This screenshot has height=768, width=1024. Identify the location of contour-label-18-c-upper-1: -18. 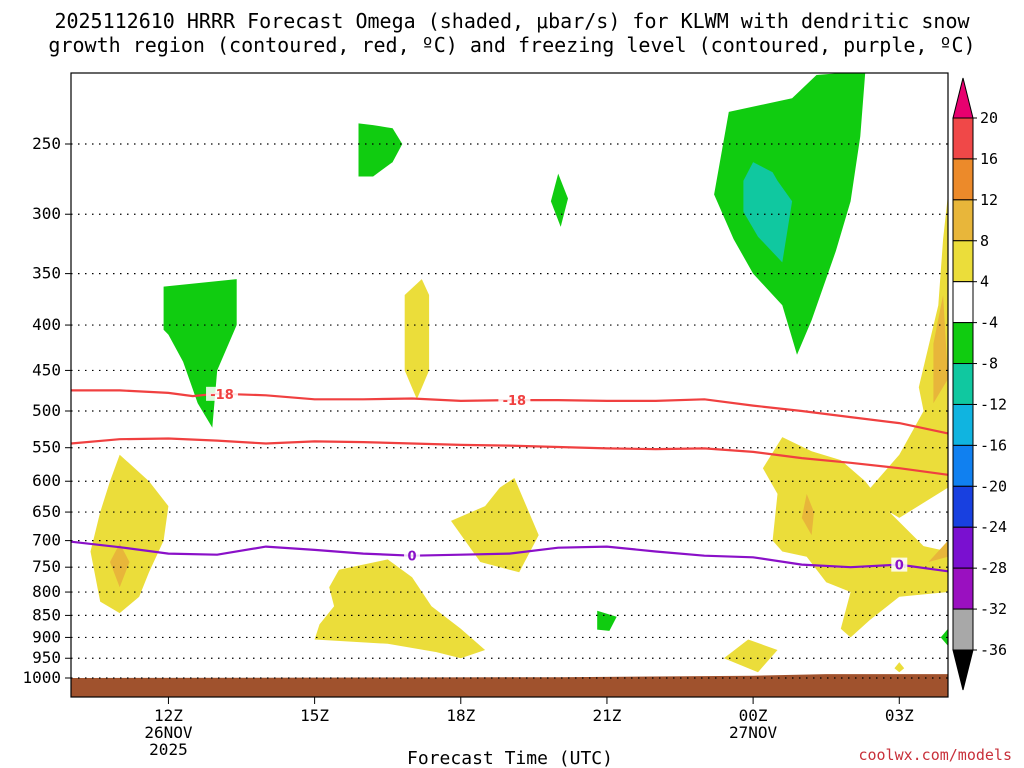
(515, 401).